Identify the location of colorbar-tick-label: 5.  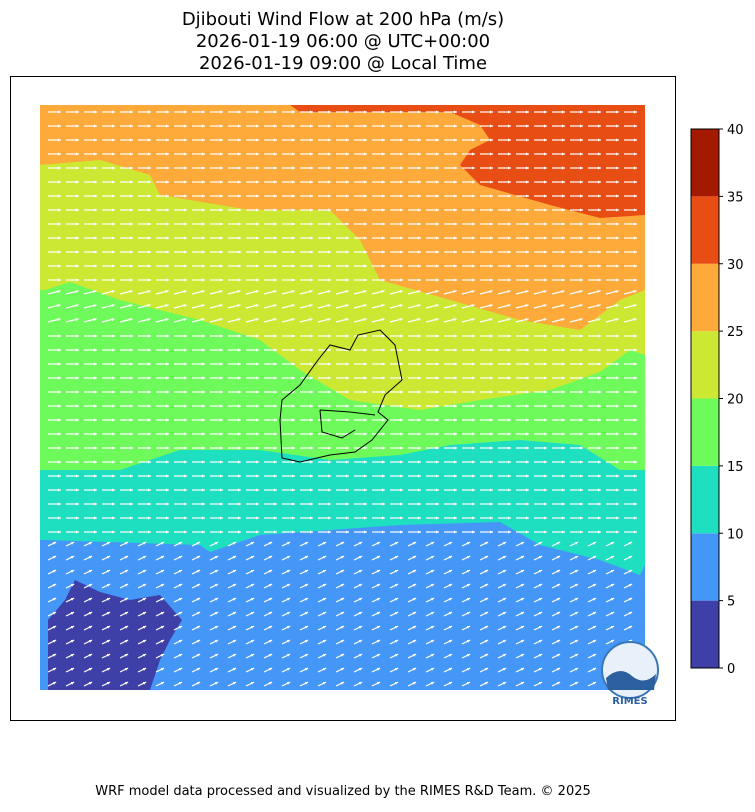
(731, 602).